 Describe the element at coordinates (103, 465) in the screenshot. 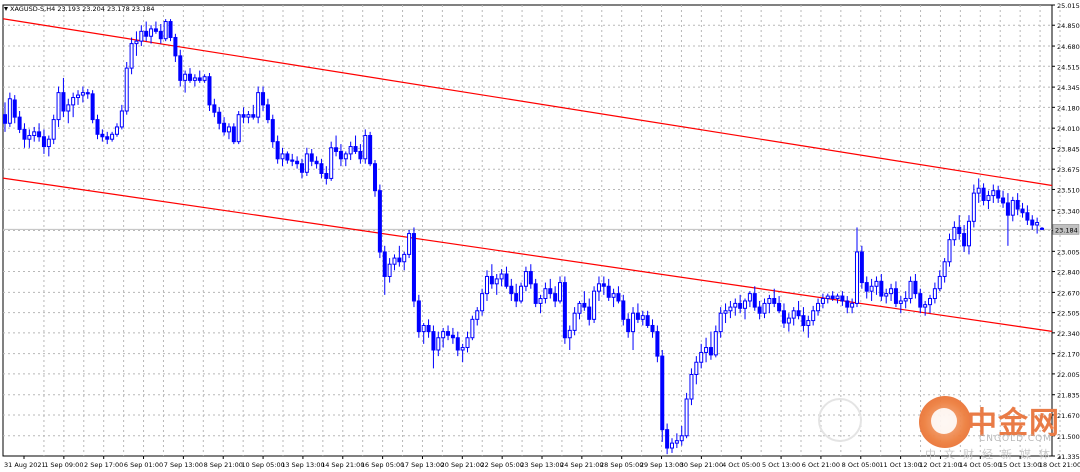

I see `x-tick-label: 2 Sep 17:00` at that location.